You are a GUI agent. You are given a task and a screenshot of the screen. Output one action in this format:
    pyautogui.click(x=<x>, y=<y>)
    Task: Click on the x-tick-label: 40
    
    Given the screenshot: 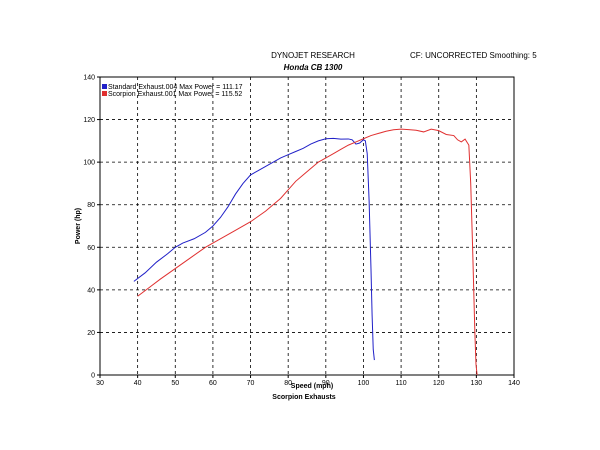 What is the action you would take?
    pyautogui.click(x=138, y=383)
    